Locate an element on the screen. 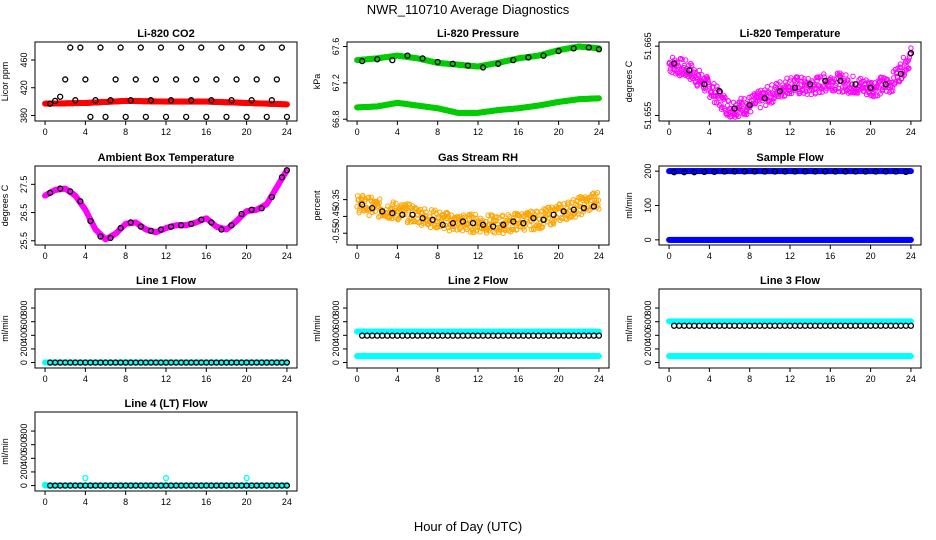 This screenshot has height=540, width=936. y-tick-label: 600 is located at coordinates (24, 321).